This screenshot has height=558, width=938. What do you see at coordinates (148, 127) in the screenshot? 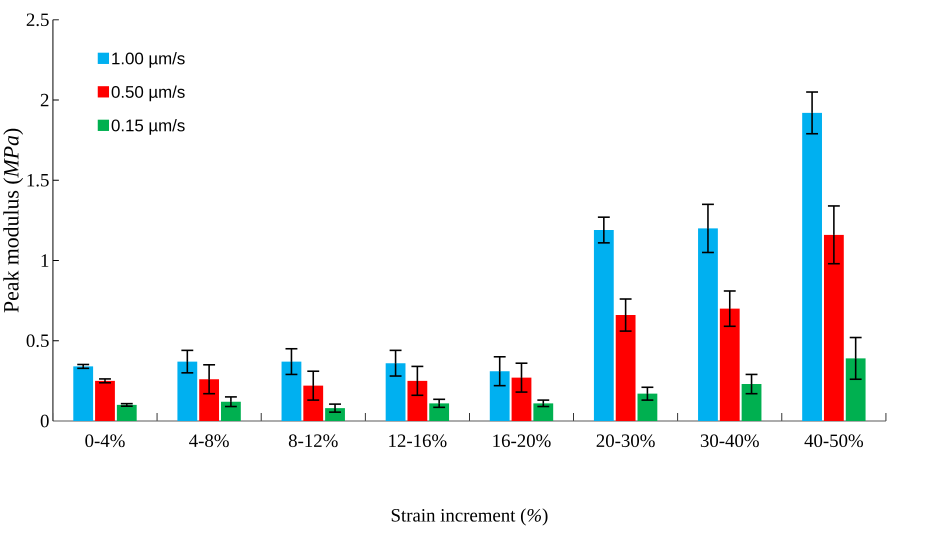
I see `legend-label: 0.15 µm/s` at bounding box center [148, 127].